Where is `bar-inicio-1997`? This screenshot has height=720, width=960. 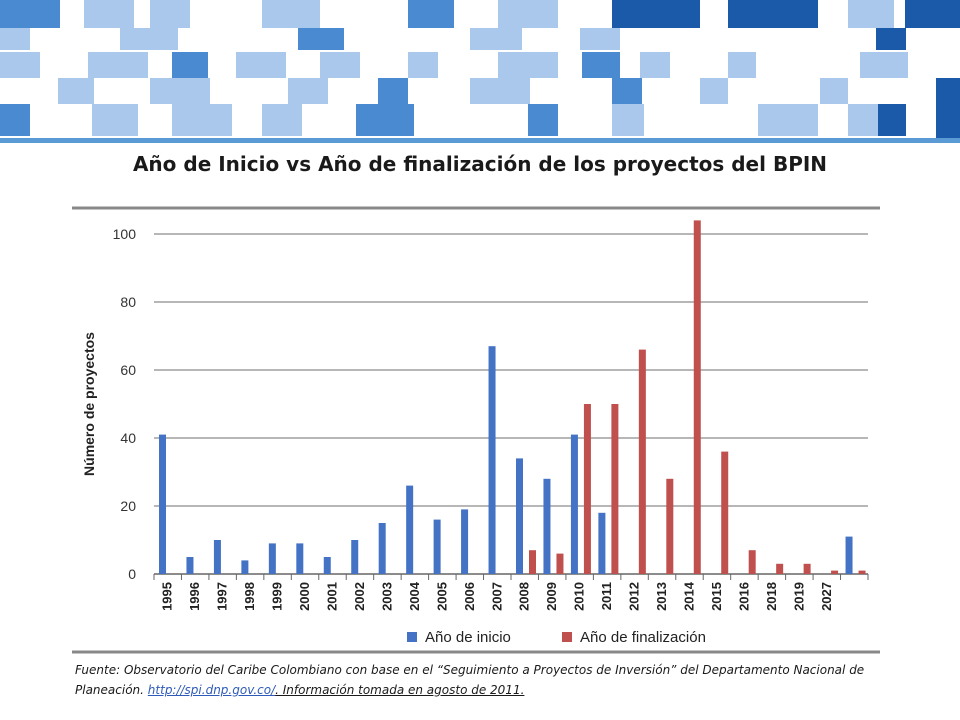 bar-inicio-1997 is located at coordinates (217, 557).